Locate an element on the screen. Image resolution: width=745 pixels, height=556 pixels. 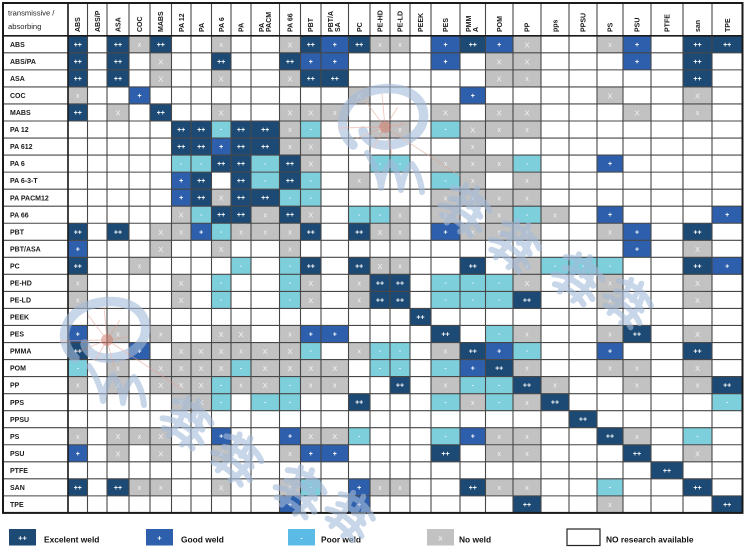
svg-text: Excelent weld is located at coordinates (71, 540).